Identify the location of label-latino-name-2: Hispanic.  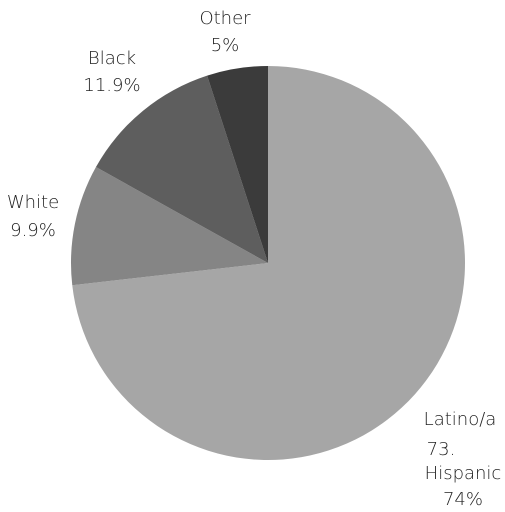
(463, 473).